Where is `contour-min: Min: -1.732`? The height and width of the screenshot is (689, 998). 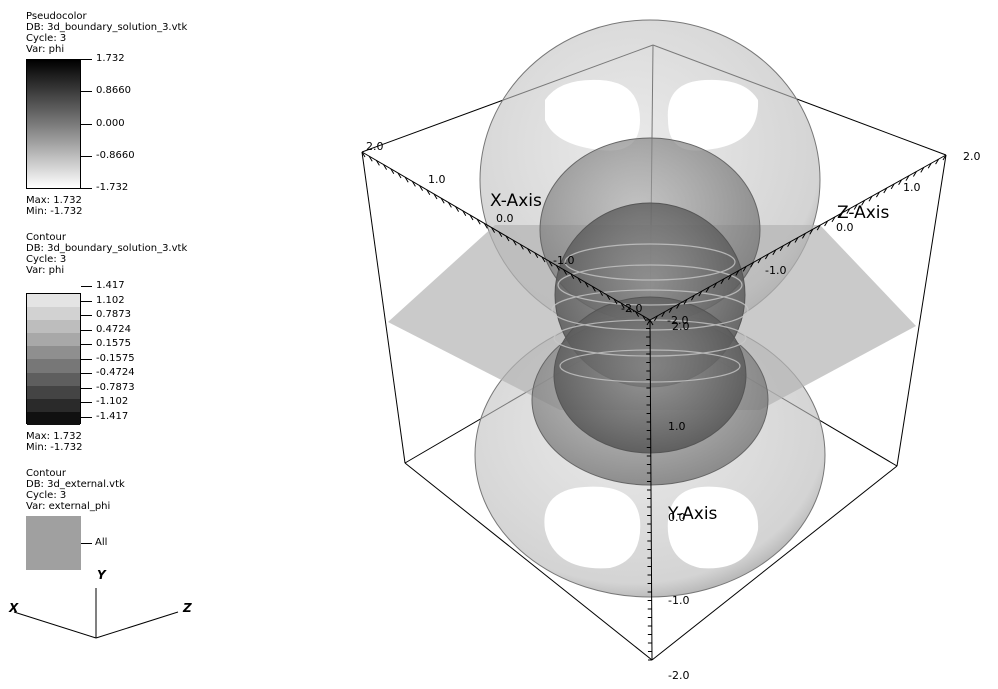
contour-min: Min: -1.732 is located at coordinates (54, 447).